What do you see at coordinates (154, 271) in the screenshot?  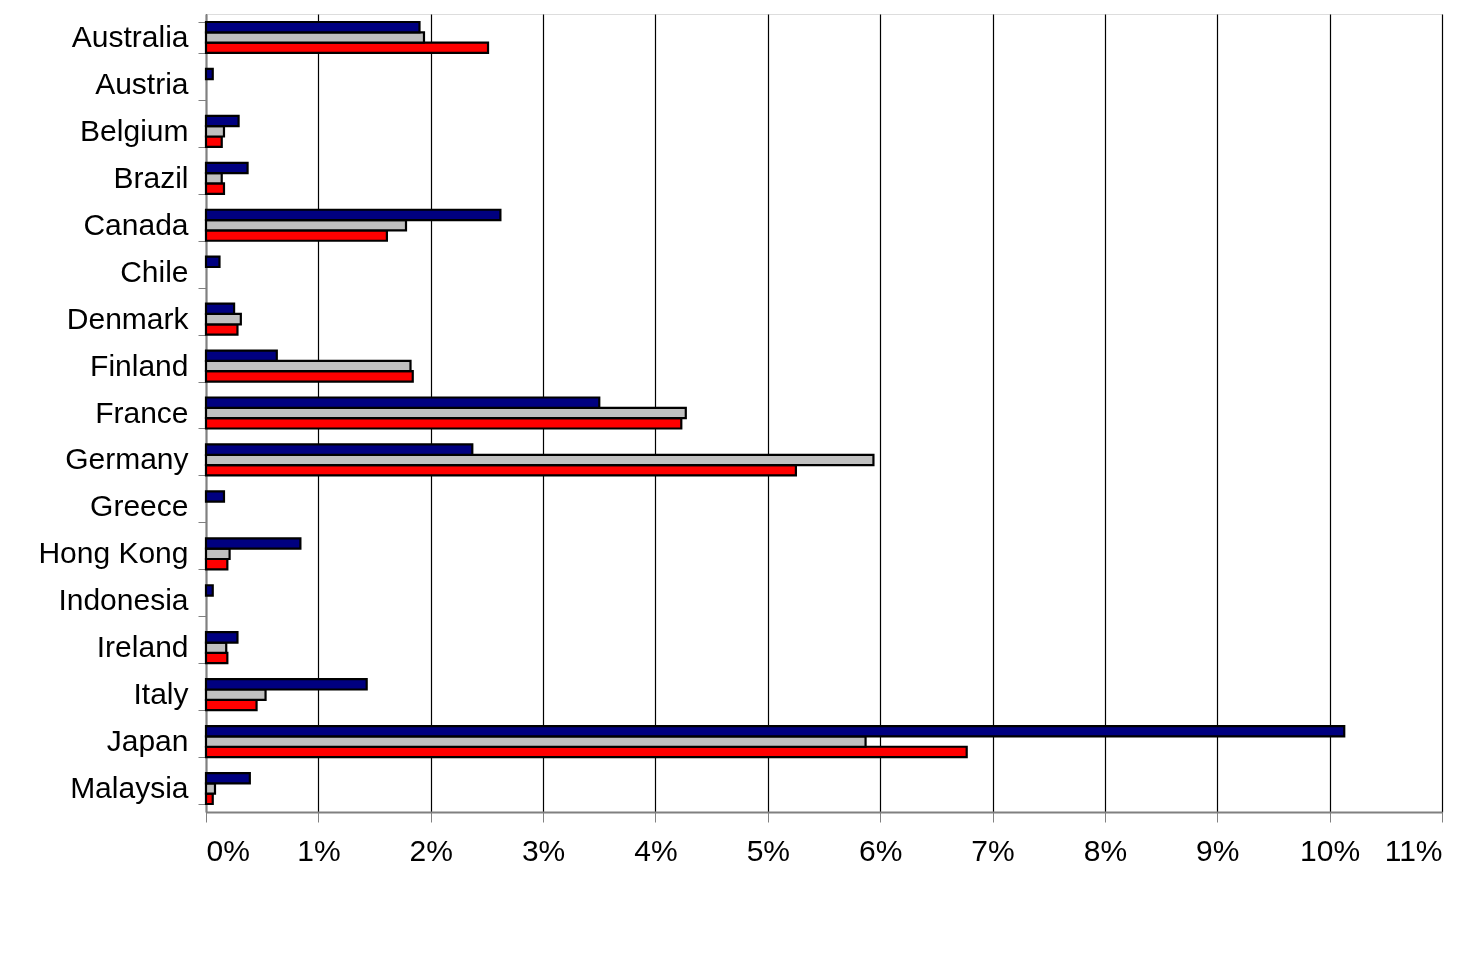 I see `y-tick-label: Chile` at bounding box center [154, 271].